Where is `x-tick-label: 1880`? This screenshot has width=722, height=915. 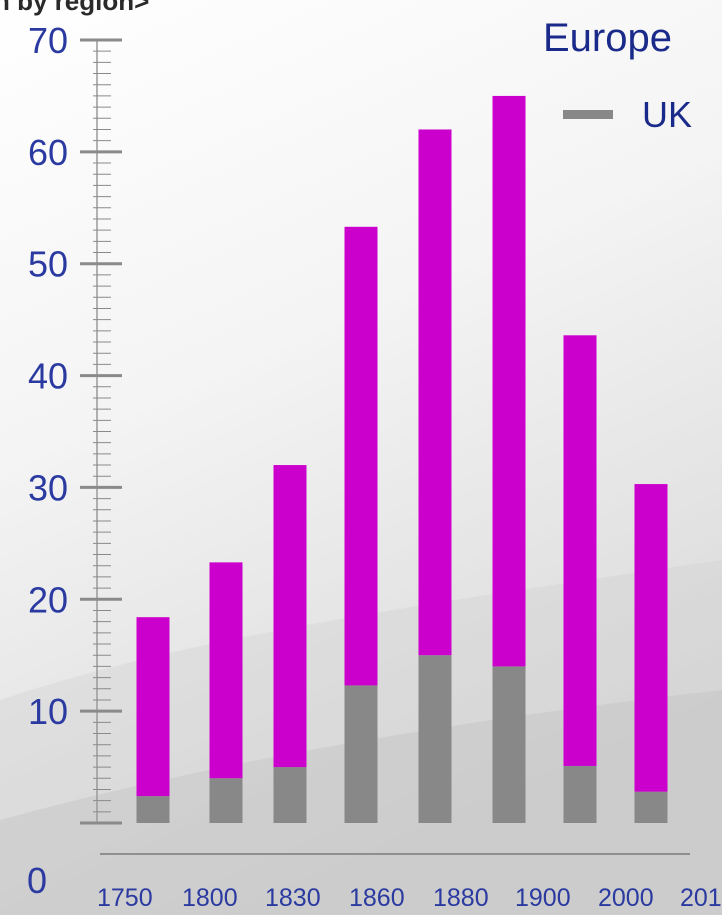
x-tick-label: 1880 is located at coordinates (461, 898).